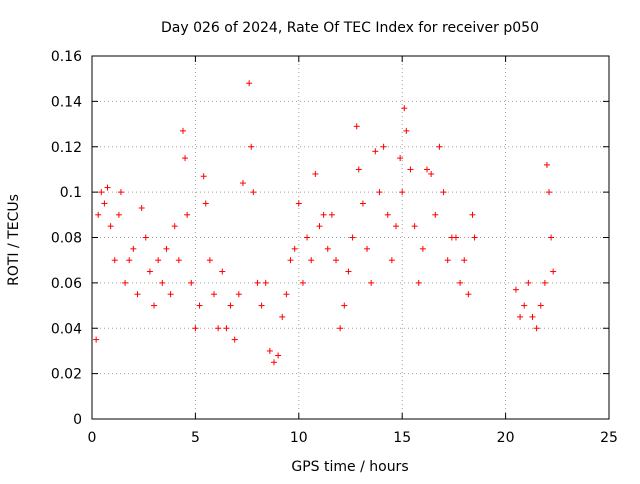 This screenshot has height=484, width=640. What do you see at coordinates (66, 284) in the screenshot?
I see `y-tick-label: 0.06` at bounding box center [66, 284].